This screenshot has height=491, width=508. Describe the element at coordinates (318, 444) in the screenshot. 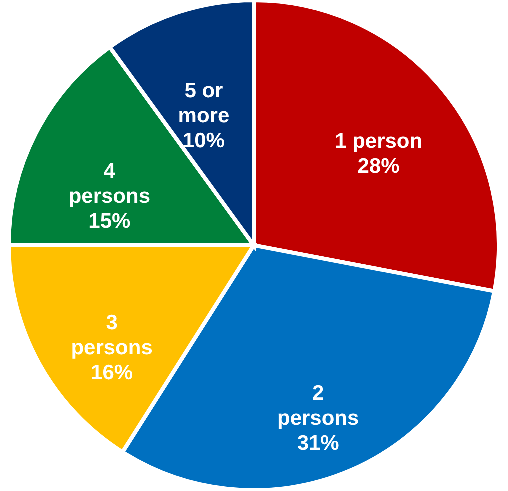

I see `data-label: 31%` at that location.